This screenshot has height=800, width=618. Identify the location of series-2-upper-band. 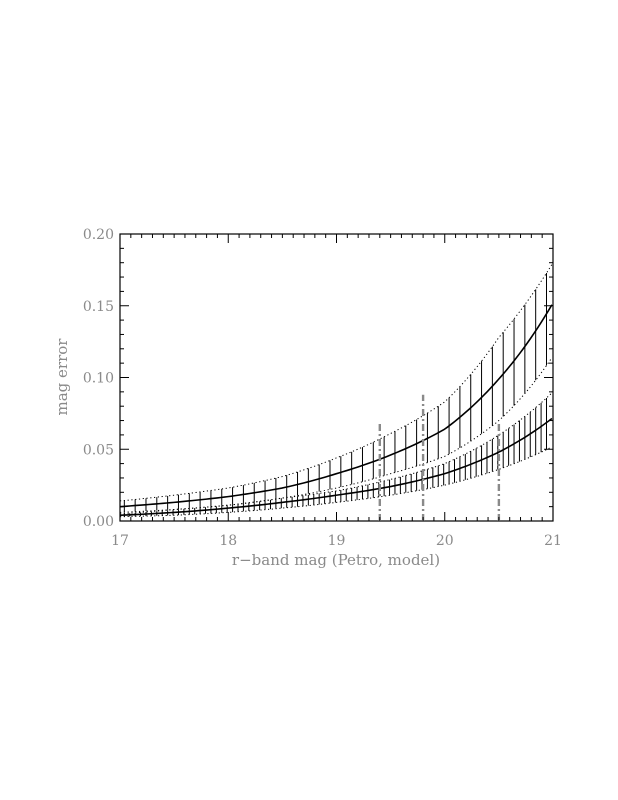
(336, 453).